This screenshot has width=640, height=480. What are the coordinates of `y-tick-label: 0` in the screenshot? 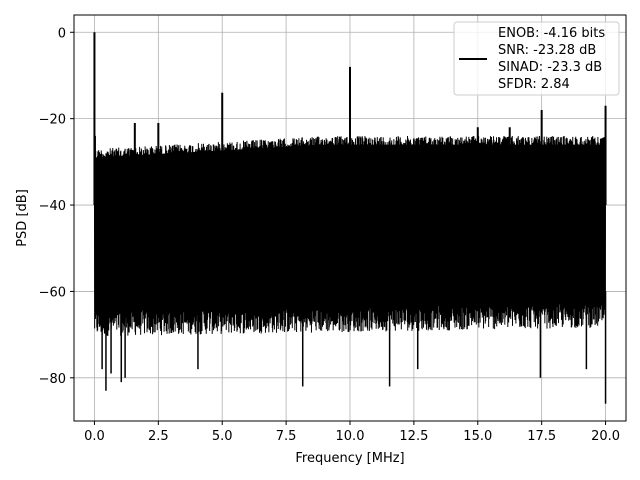 It's located at (62, 33).